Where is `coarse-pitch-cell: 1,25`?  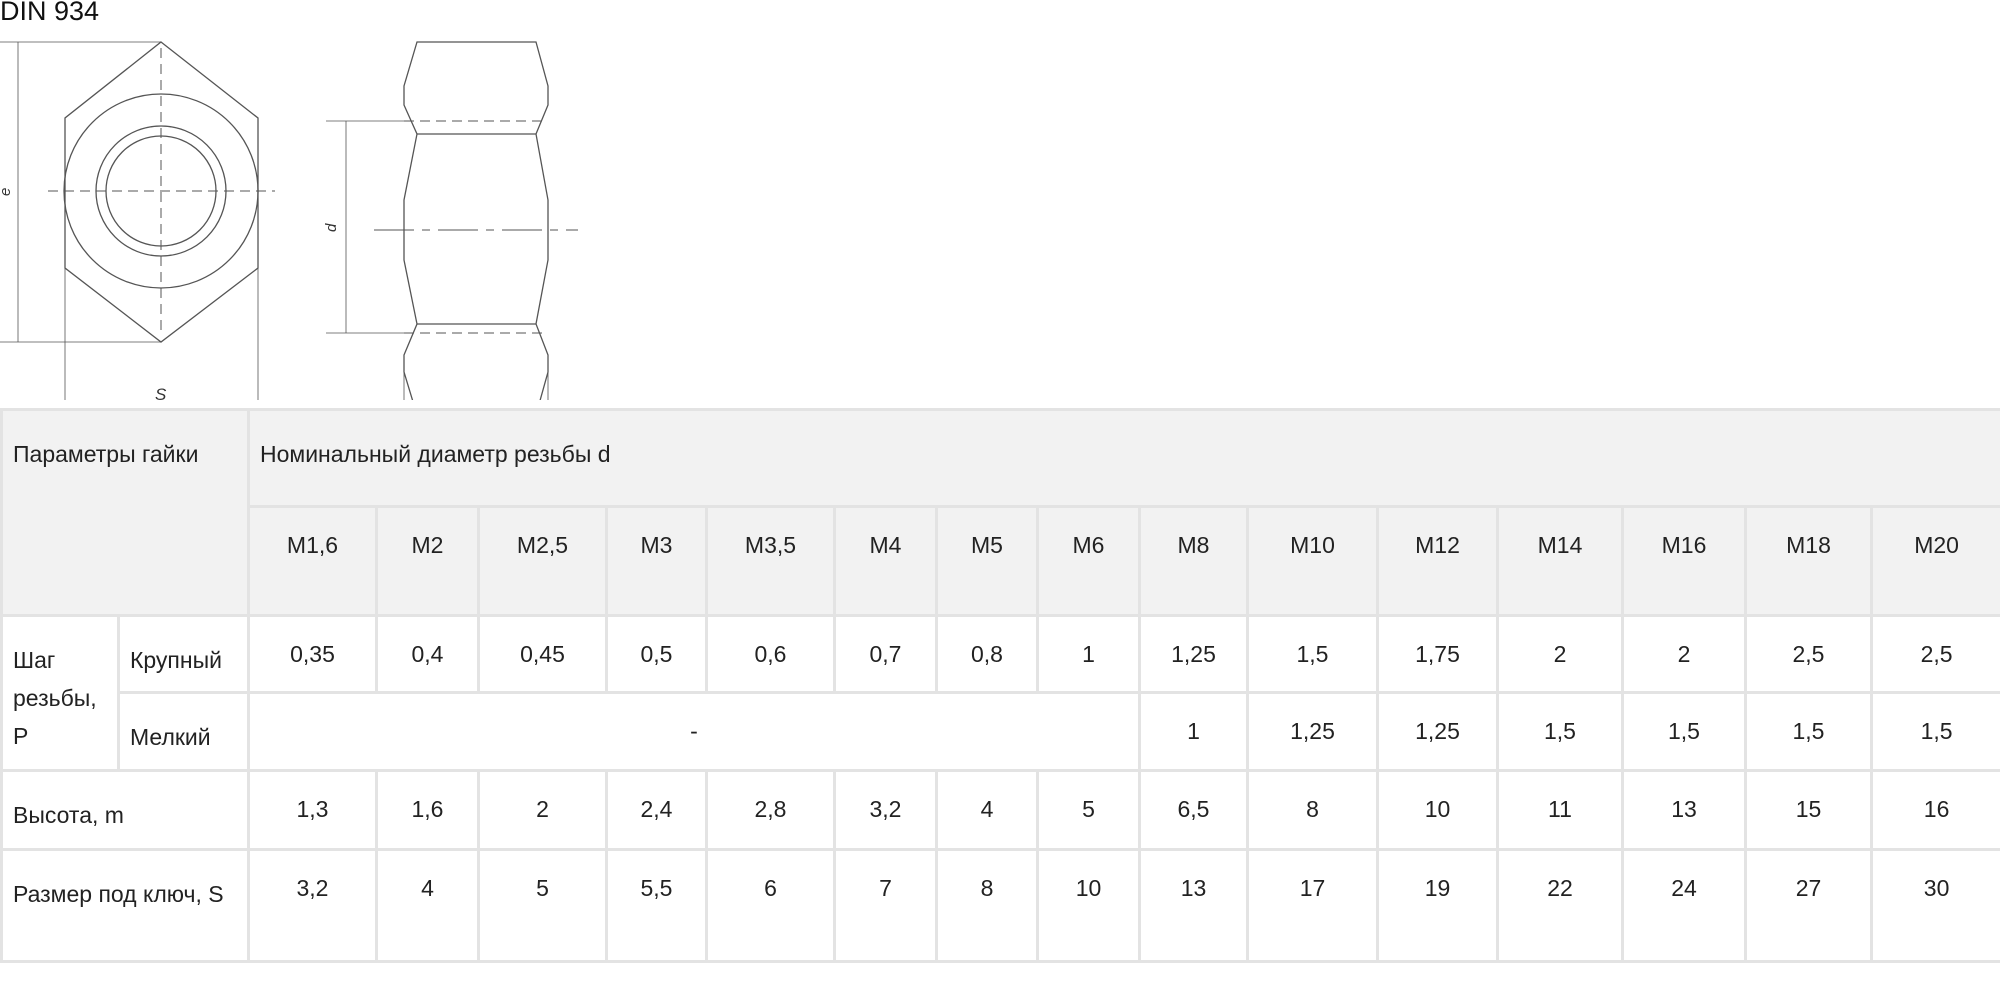
coarse-pitch-cell: 1,25 is located at coordinates (1193, 654).